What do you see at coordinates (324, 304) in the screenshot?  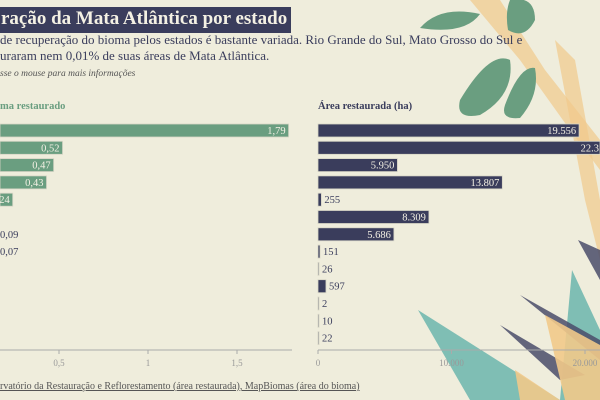 I see `data-label-1-10: 2` at bounding box center [324, 304].